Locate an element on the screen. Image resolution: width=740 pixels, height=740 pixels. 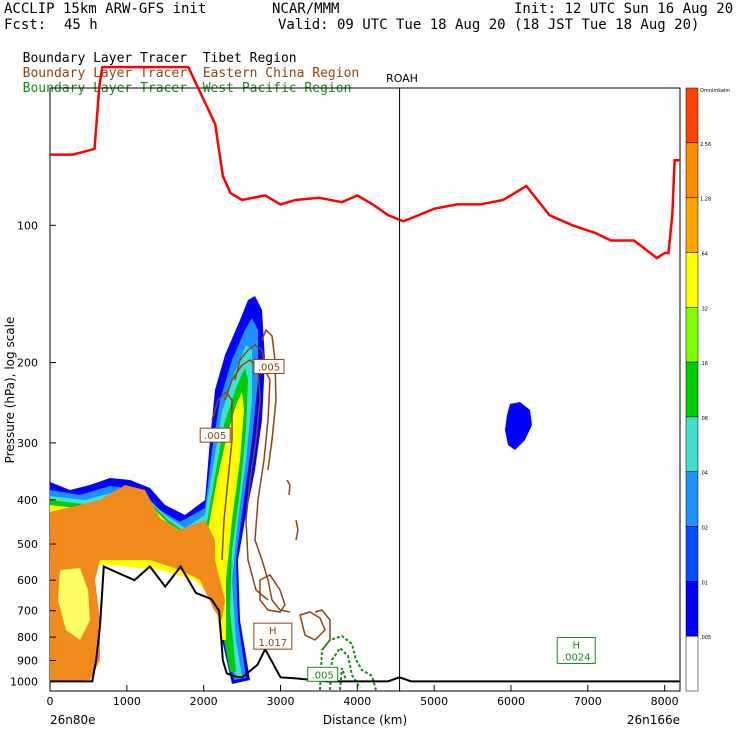
model-title: ACCLIP 15km ARW-GFS init is located at coordinates (105, 9).